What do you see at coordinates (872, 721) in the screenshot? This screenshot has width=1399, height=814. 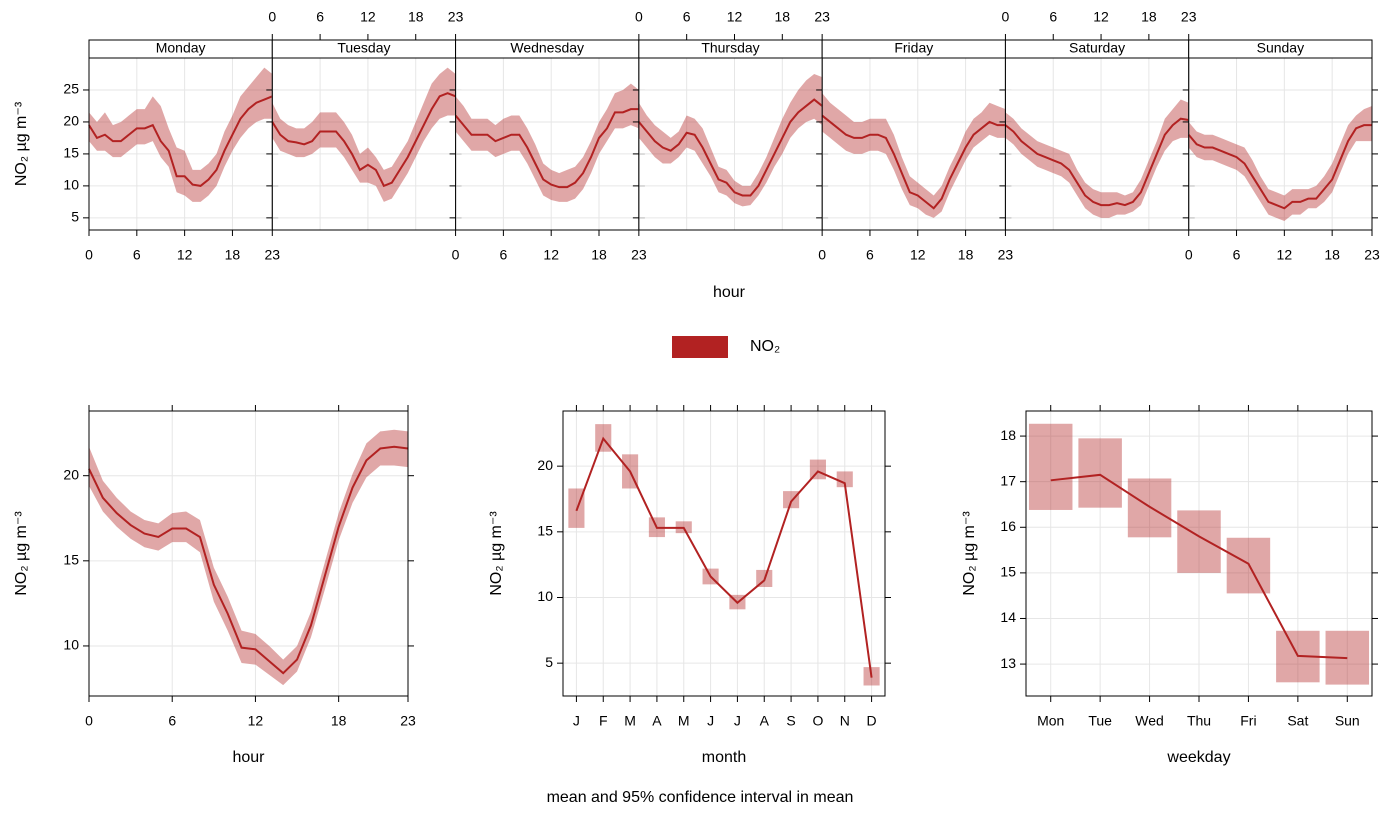 I see `x-tick-label: D` at bounding box center [872, 721].